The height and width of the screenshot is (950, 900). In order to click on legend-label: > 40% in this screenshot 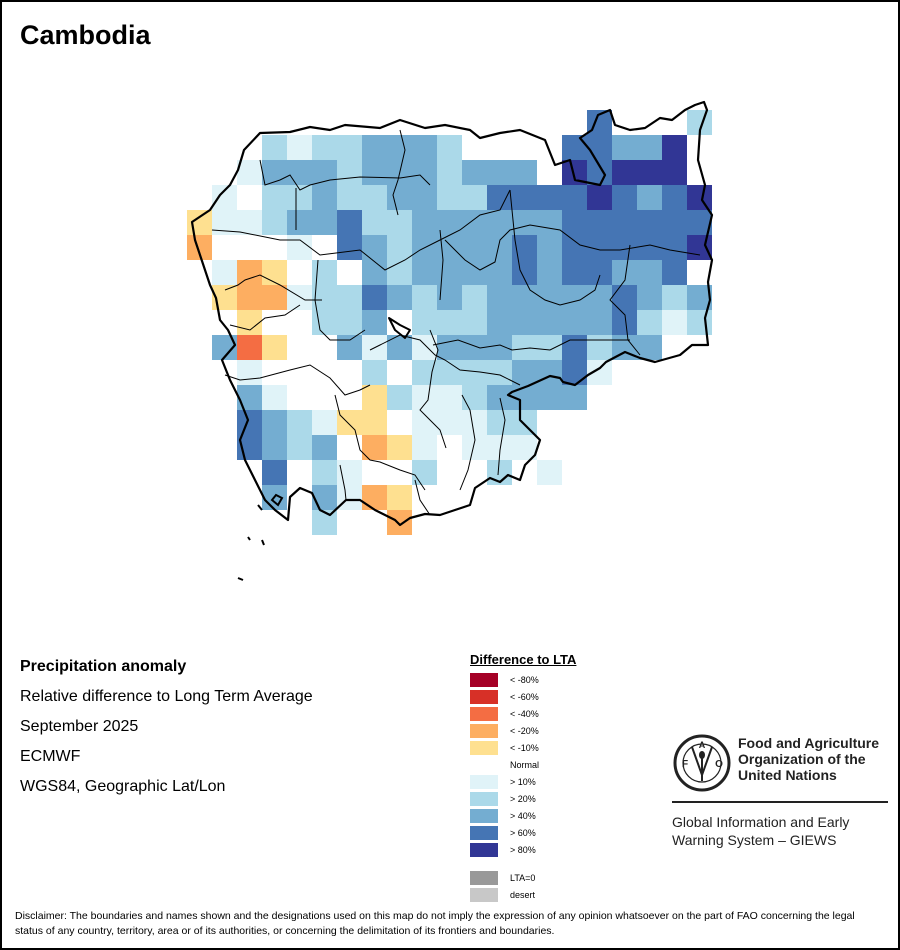, I will do `click(523, 815)`.